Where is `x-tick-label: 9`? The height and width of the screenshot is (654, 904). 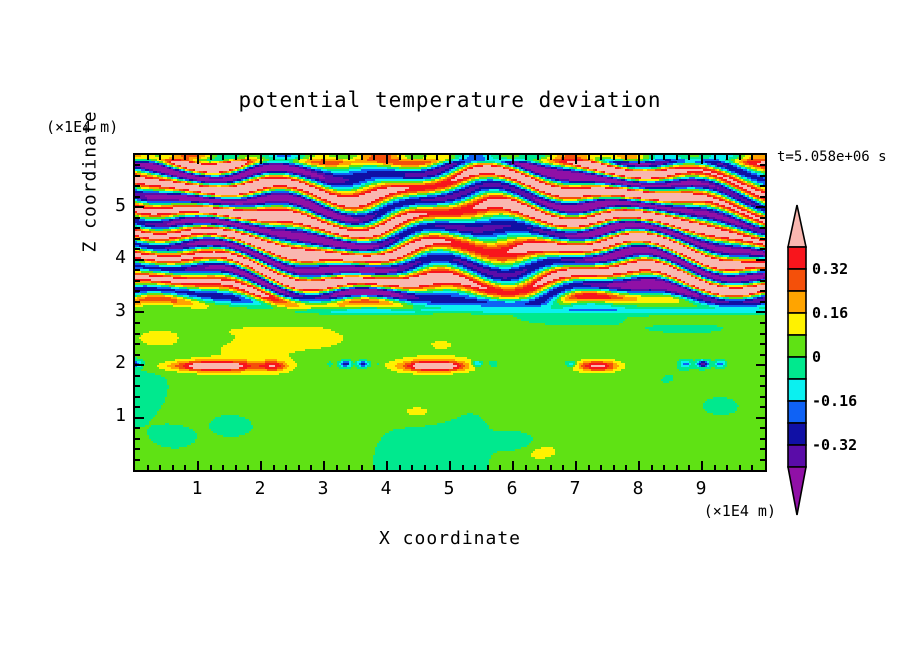 x-tick-label: 9 is located at coordinates (701, 488).